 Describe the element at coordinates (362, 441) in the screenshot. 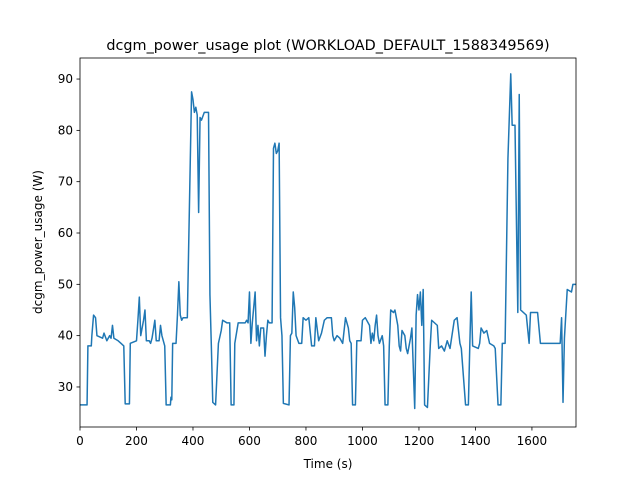

I see `x-tick-label: 1000` at that location.